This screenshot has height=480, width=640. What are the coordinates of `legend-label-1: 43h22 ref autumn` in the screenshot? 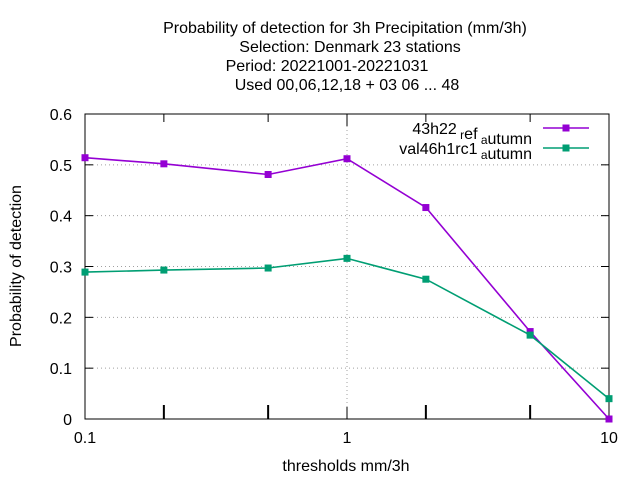 It's located at (472, 134).